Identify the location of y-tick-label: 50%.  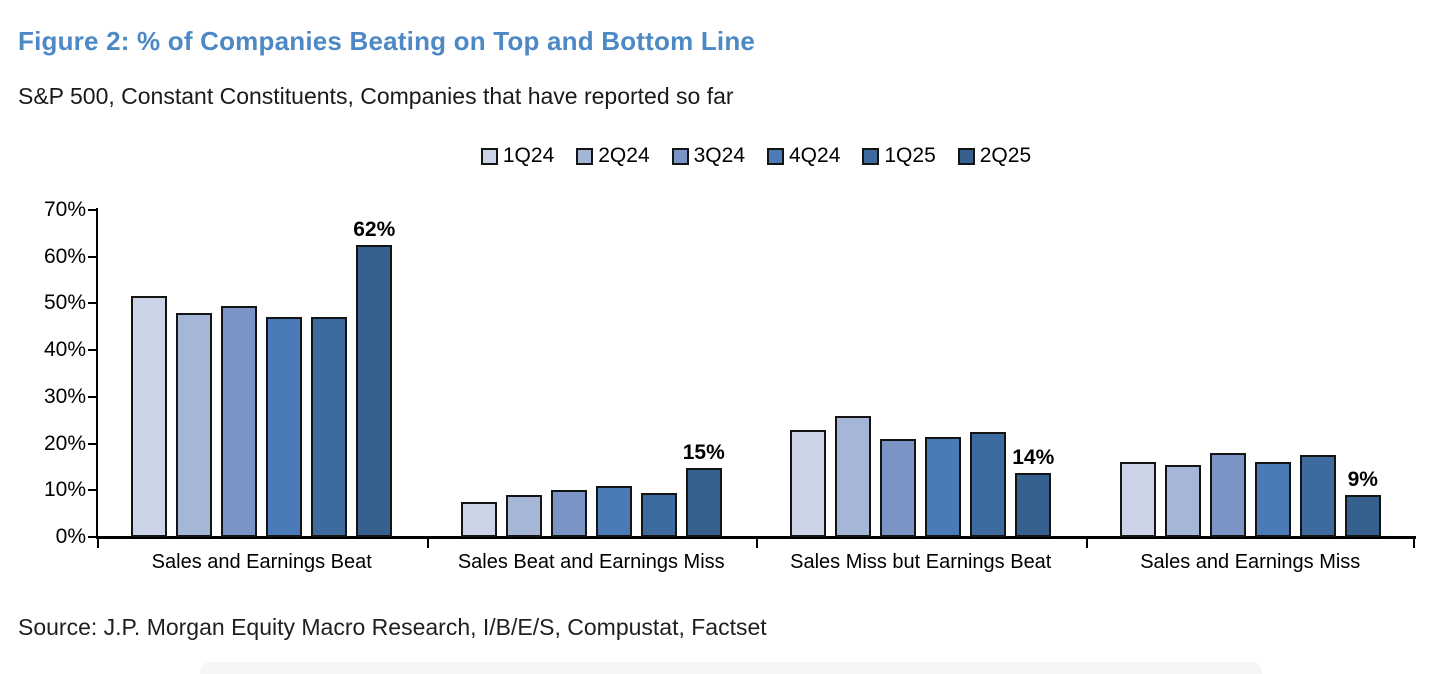
(64, 303).